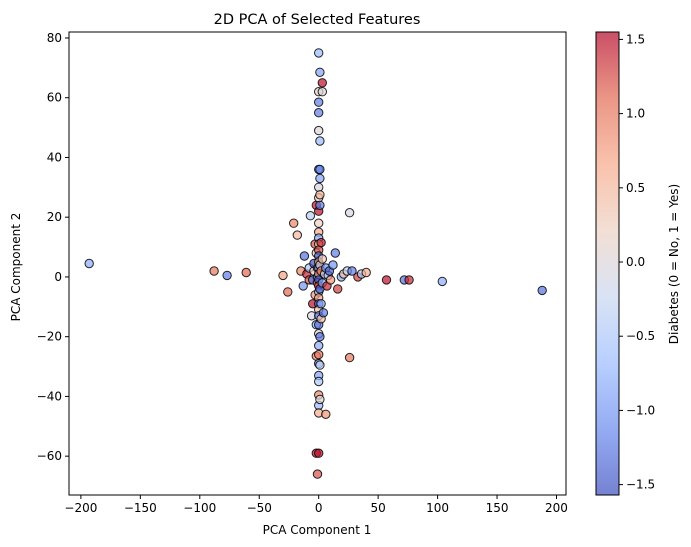  Describe the element at coordinates (49, 456) in the screenshot. I see `y-tick-label: −60` at that location.